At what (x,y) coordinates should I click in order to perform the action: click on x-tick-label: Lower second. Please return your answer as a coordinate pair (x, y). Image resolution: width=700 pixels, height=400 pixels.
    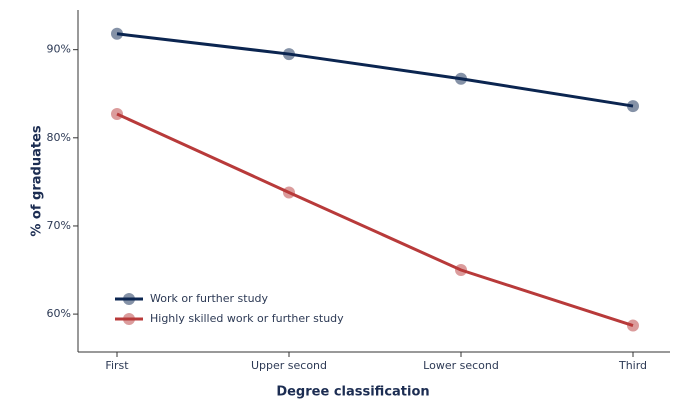
    Looking at the image, I should click on (461, 365).